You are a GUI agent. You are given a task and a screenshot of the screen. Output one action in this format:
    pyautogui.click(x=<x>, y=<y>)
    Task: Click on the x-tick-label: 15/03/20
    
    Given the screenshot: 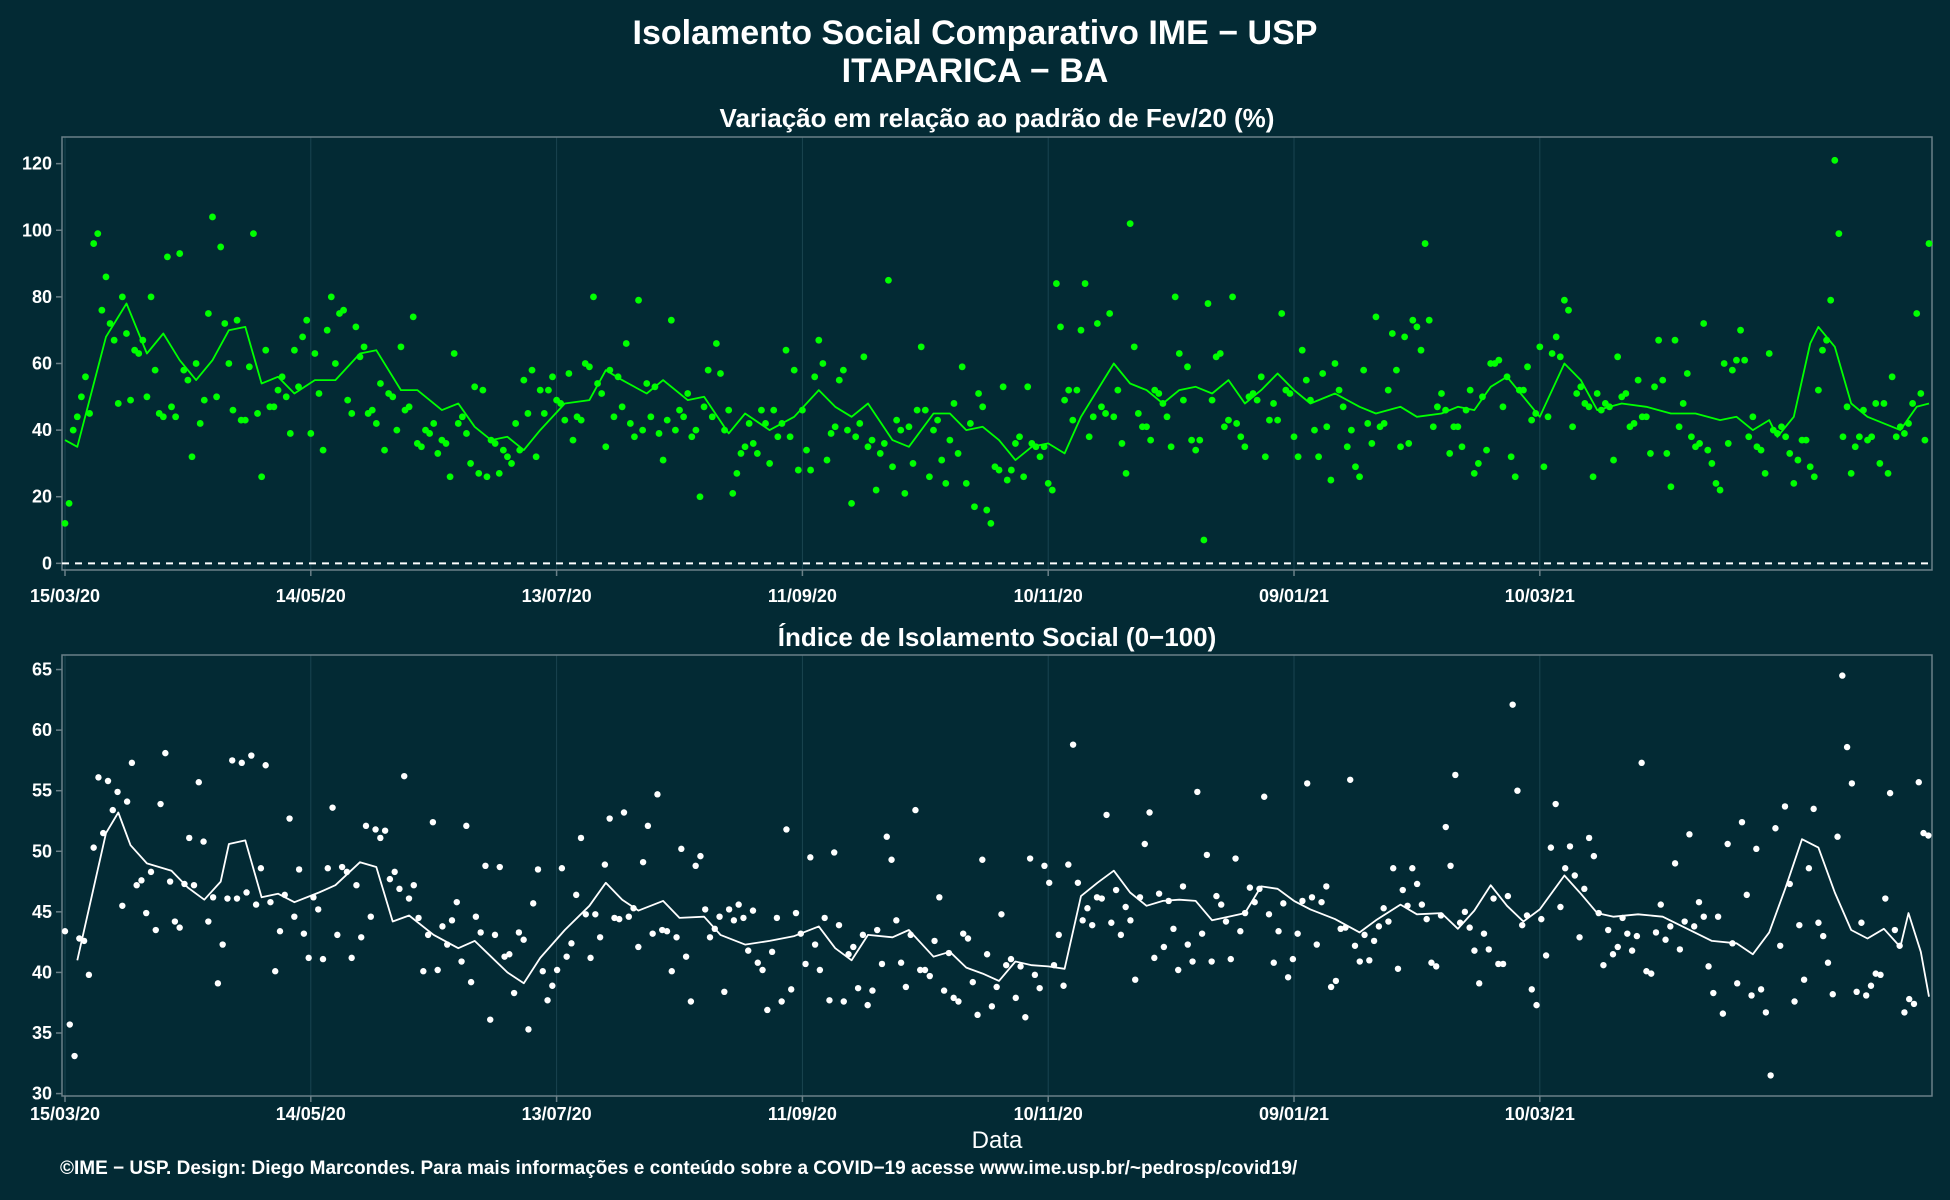 What is the action you would take?
    pyautogui.click(x=65, y=1114)
    